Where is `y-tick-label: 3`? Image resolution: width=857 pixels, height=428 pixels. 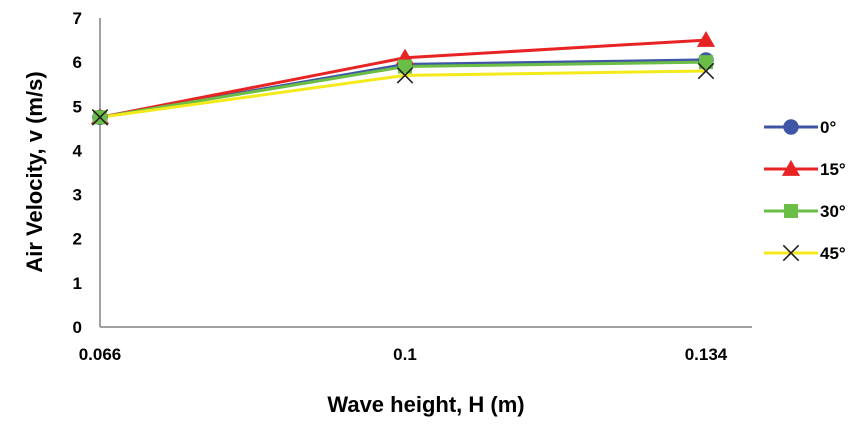 y-tick-label: 3 is located at coordinates (77, 195).